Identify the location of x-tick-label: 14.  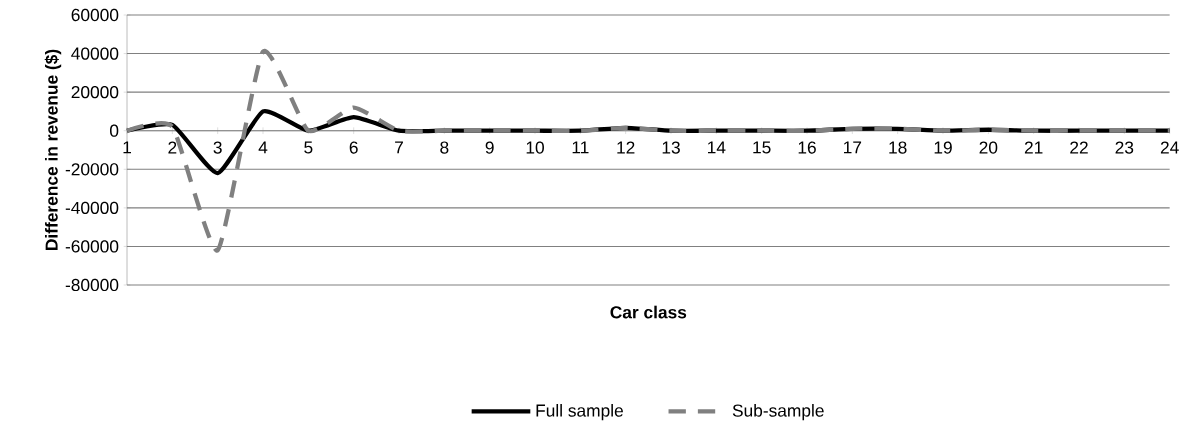
(717, 147).